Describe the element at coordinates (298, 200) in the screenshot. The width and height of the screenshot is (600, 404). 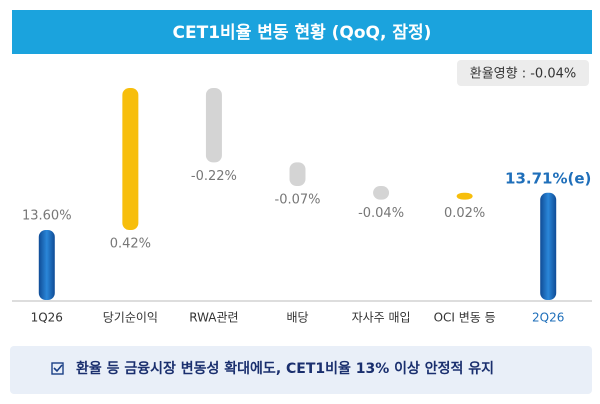
I see `value-label: -0.07%` at that location.